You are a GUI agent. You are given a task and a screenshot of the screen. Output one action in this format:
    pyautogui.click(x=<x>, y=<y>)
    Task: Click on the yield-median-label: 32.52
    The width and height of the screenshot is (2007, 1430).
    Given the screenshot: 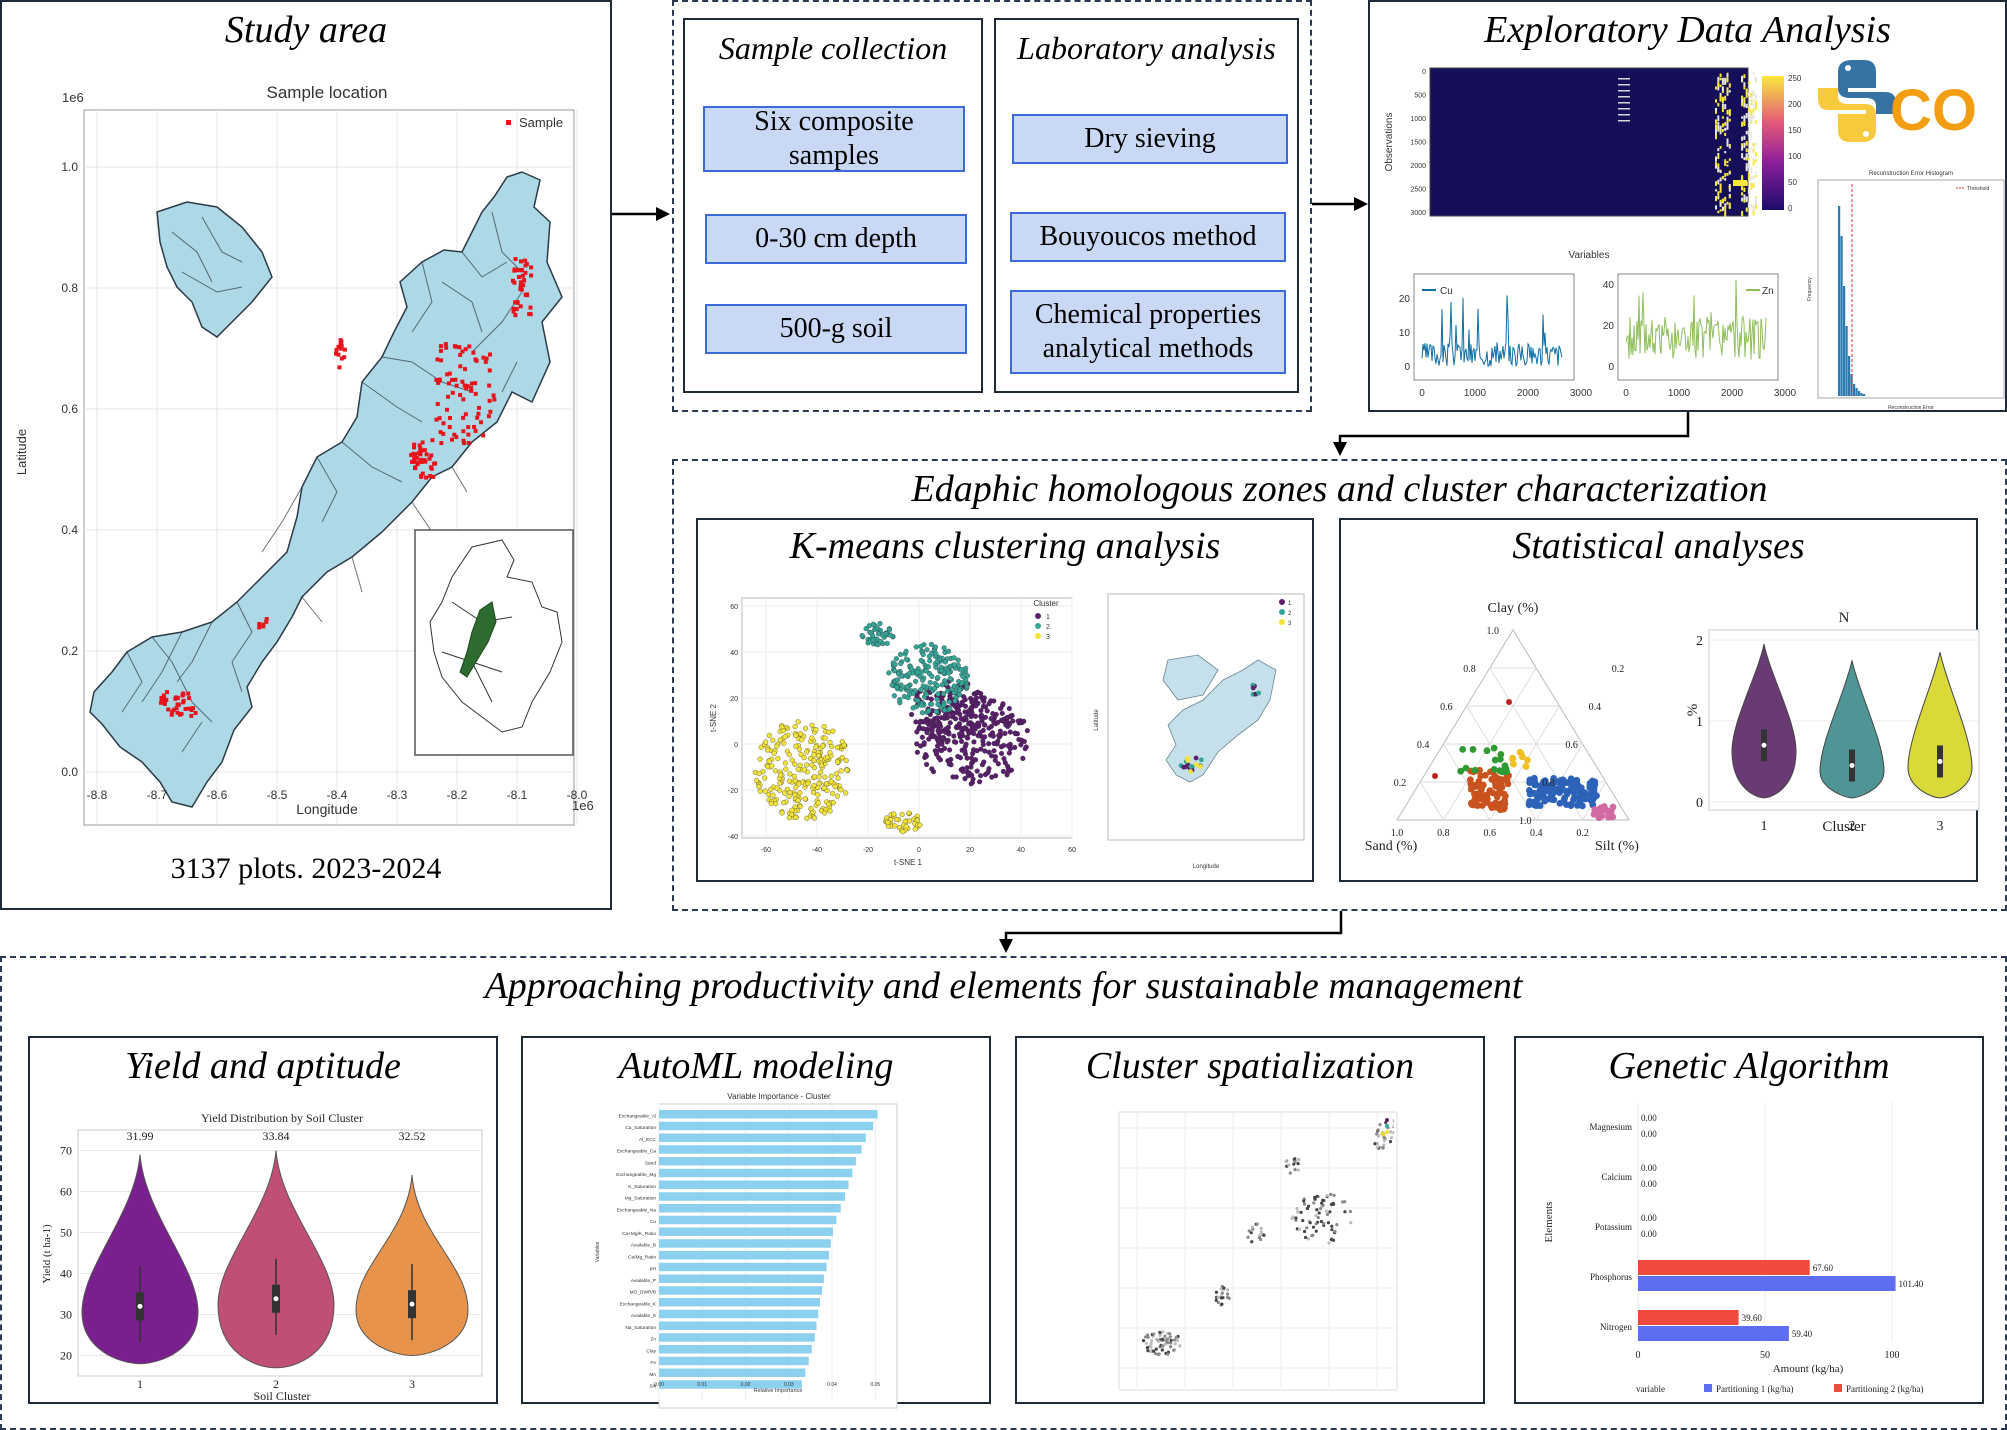 What is the action you would take?
    pyautogui.click(x=412, y=1136)
    